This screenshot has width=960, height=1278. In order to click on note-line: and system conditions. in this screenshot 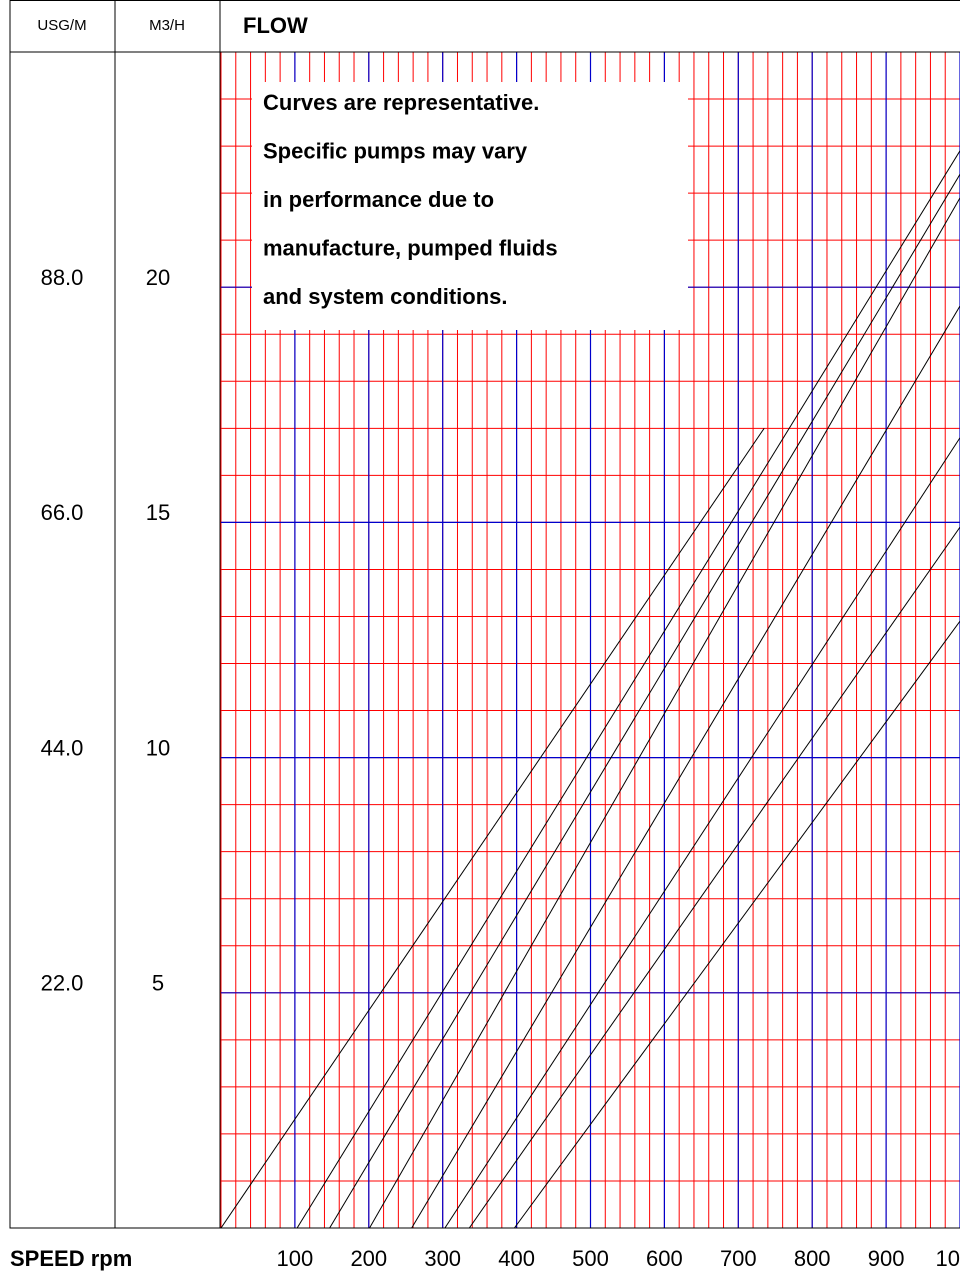, I will do `click(385, 296)`.